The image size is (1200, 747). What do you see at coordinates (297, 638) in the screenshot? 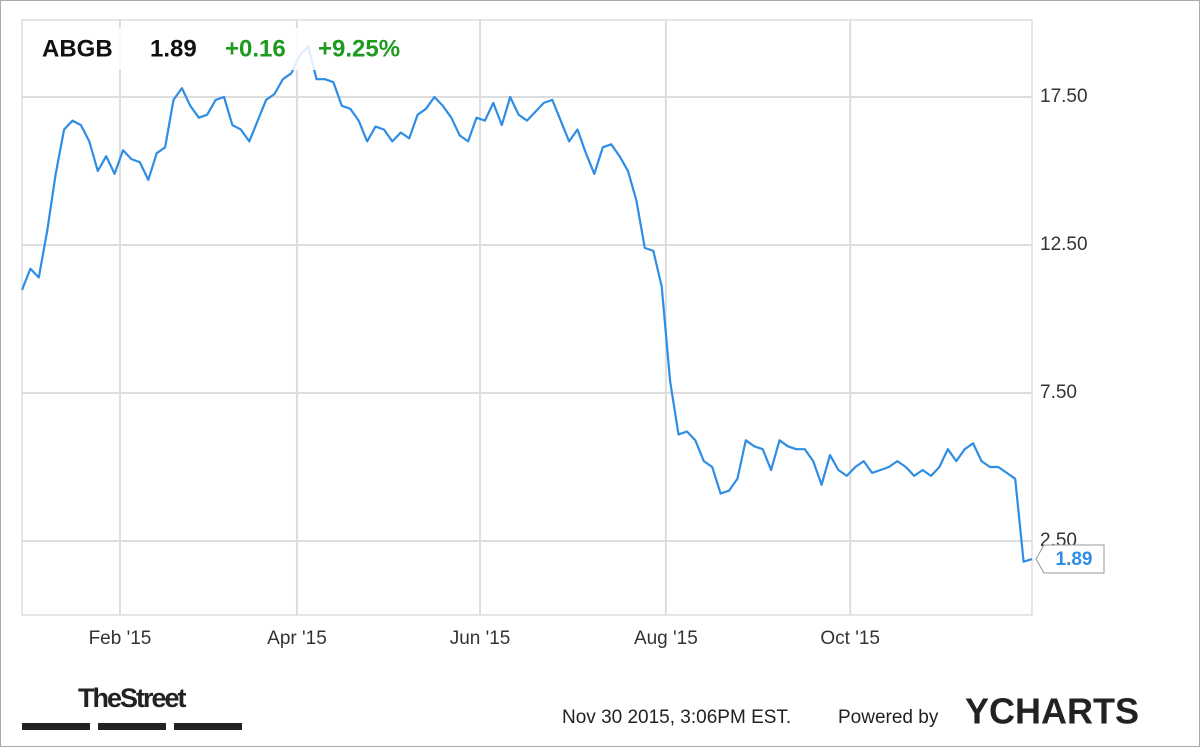
I see `x-tick-label: Apr '15` at bounding box center [297, 638].